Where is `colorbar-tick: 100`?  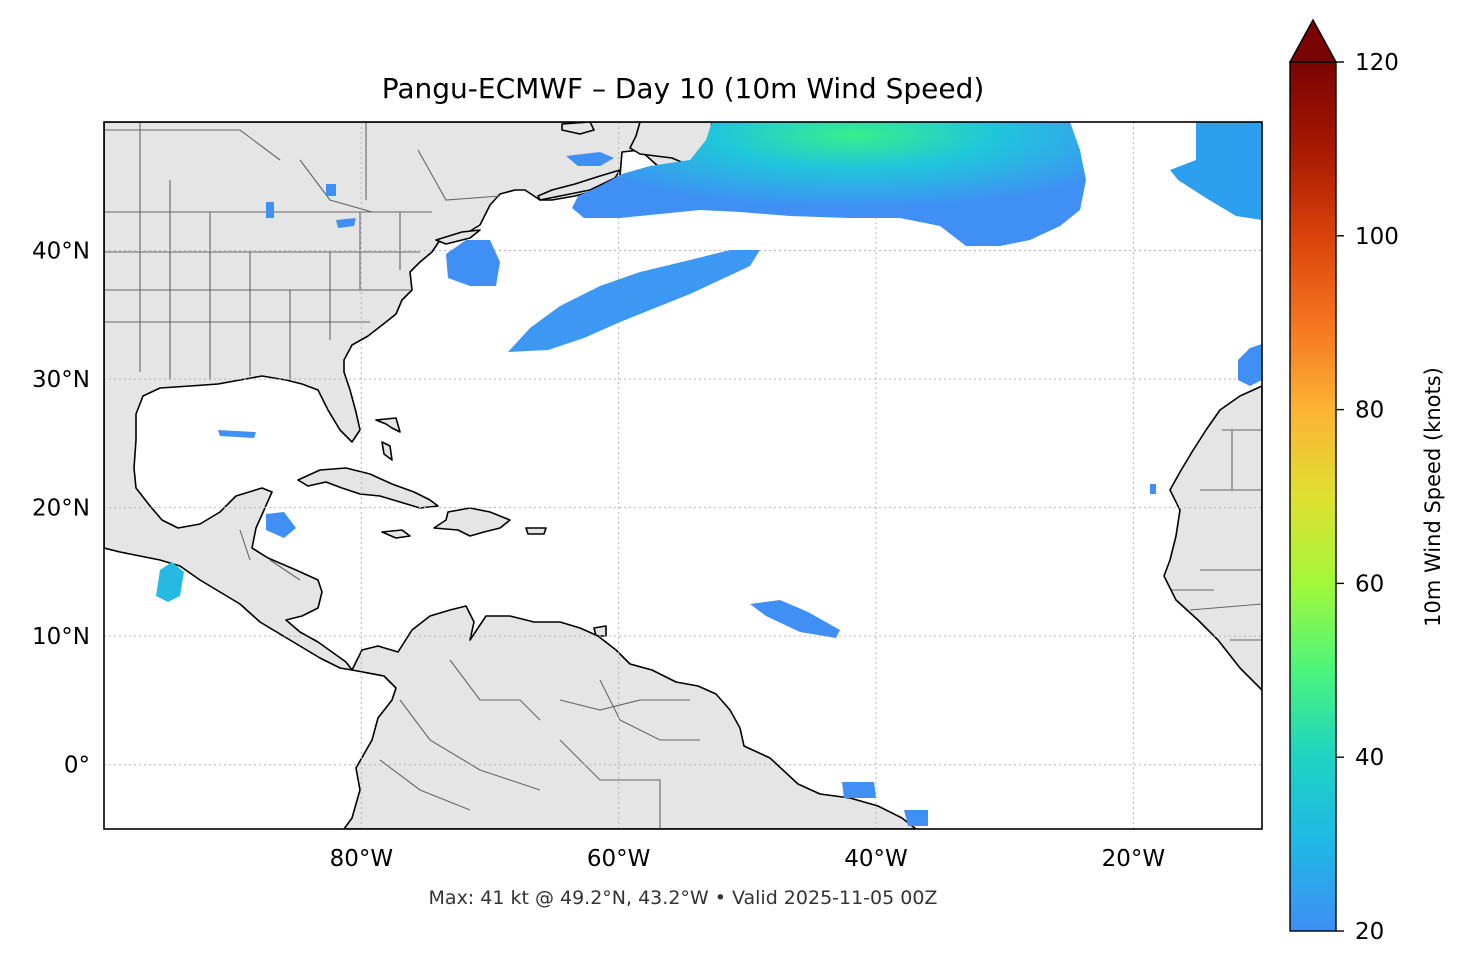 colorbar-tick: 100 is located at coordinates (1367, 237).